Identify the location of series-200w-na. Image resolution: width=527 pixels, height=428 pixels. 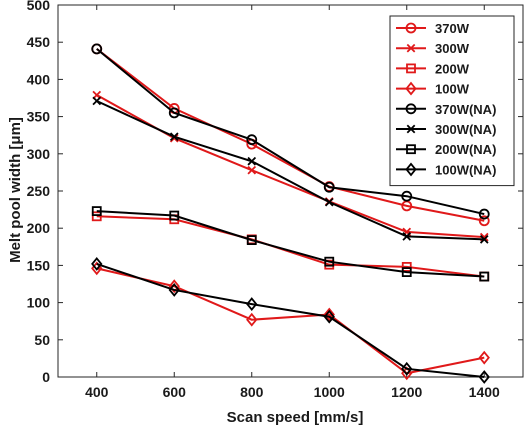
(290, 244).